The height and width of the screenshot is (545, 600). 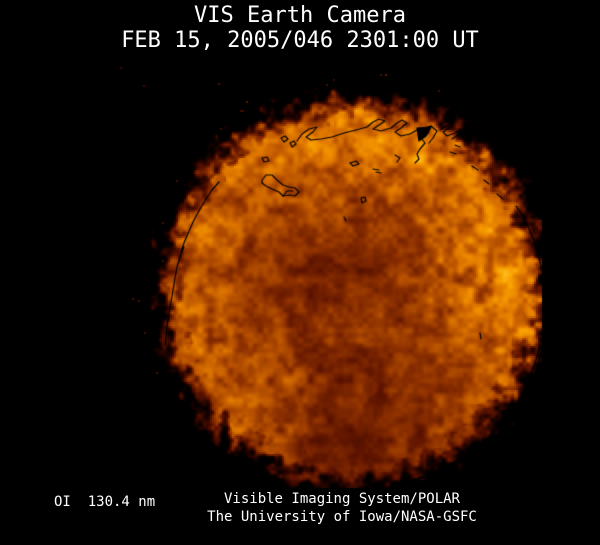 I want to click on image-timestamp: FEB 15, 2005/046 2301:00 UT, so click(x=300, y=40).